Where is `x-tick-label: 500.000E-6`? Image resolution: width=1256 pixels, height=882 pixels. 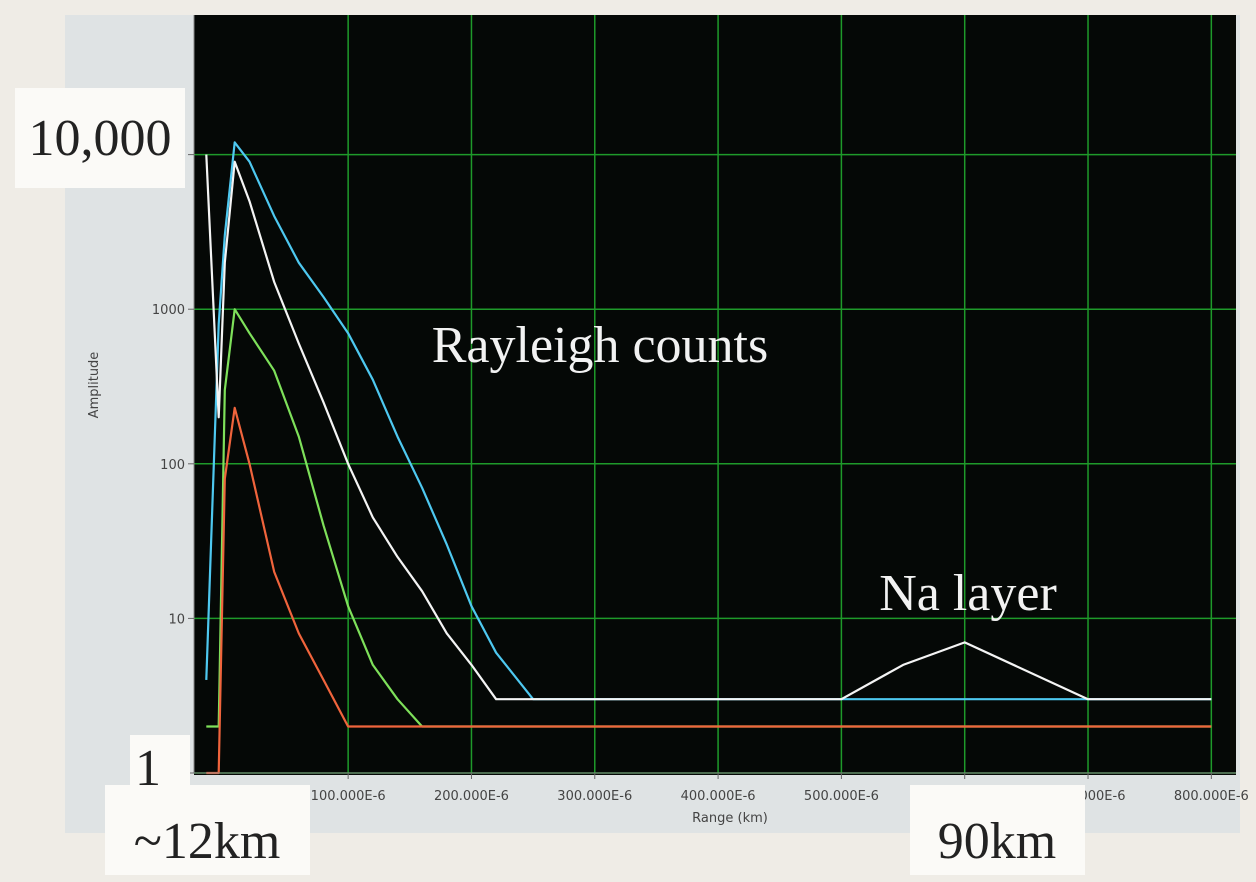
x-tick-label: 500.000E-6 is located at coordinates (841, 796).